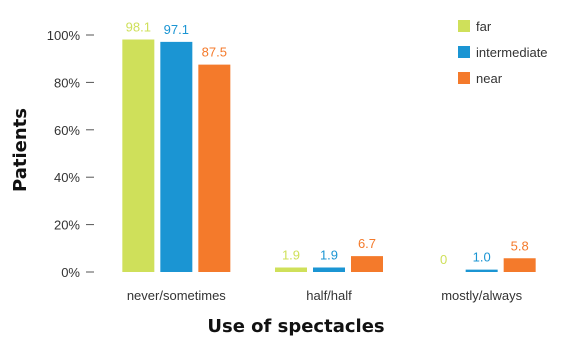 The image size is (561, 340). I want to click on legend: far intermediate near, so click(503, 52).